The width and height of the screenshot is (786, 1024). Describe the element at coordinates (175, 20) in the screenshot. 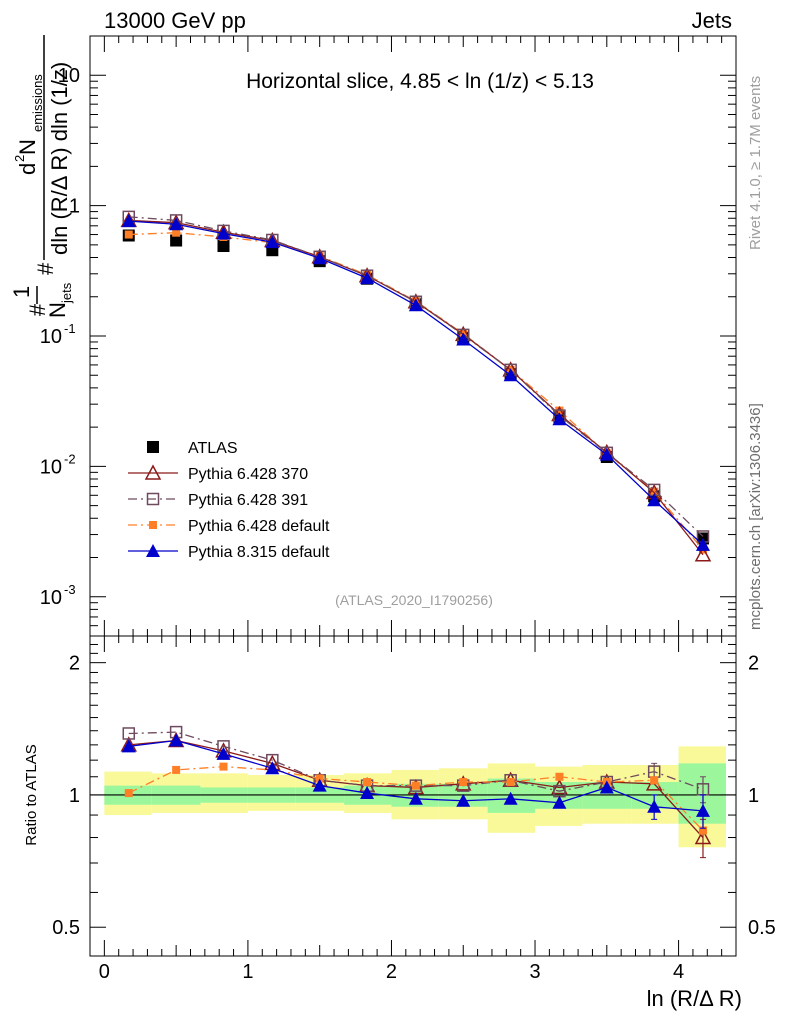

I see `energy-label: 13000 GeV pp` at that location.